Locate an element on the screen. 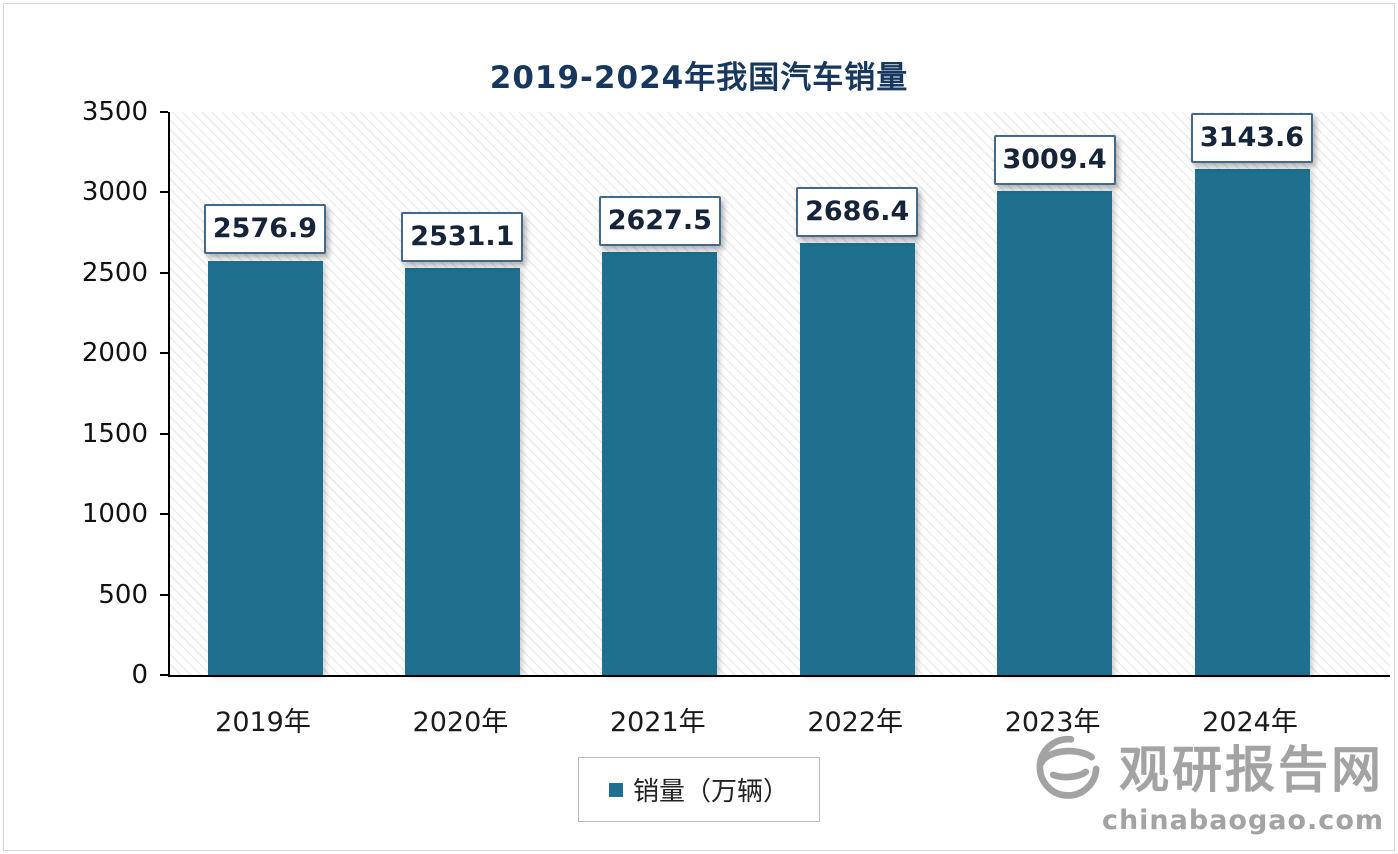 This screenshot has width=1398, height=854. bar-value-label: 3009.4 is located at coordinates (1054, 159).